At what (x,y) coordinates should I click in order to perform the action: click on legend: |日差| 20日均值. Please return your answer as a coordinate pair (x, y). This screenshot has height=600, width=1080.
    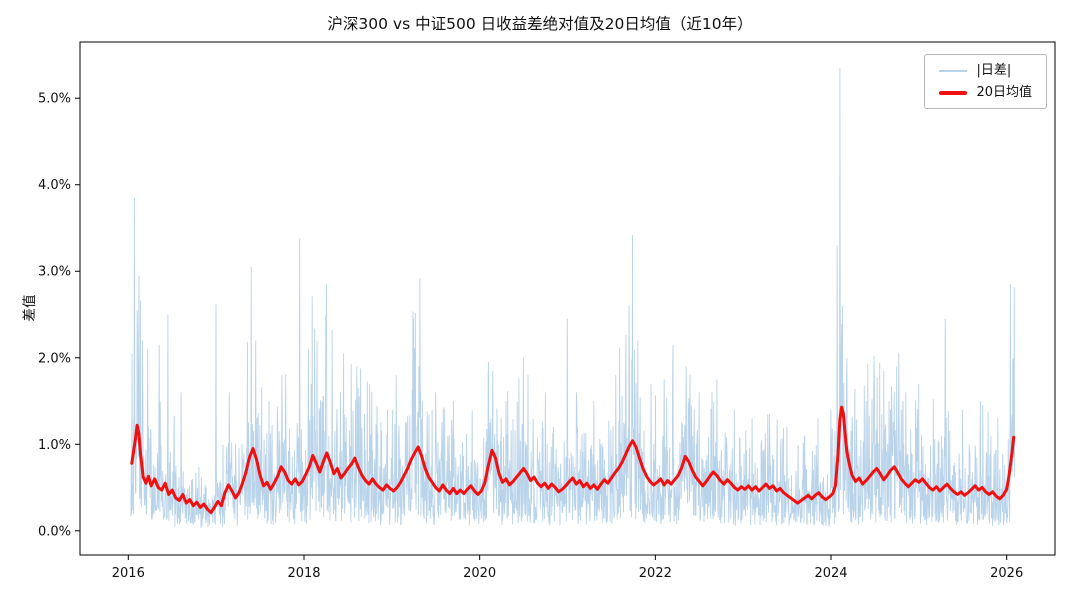
    Looking at the image, I should click on (985, 81).